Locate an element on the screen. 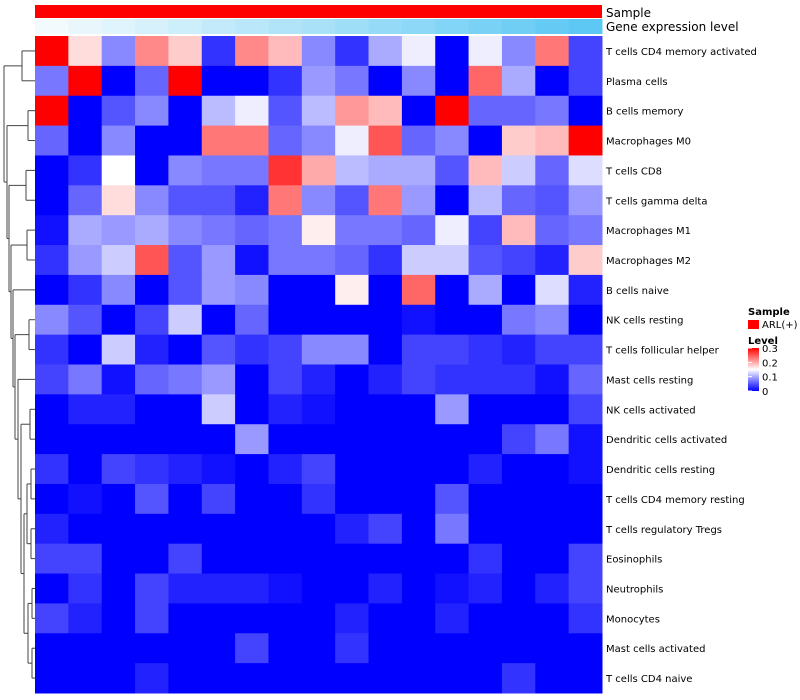 The height and width of the screenshot is (700, 800). row-dendrogram is located at coordinates (19, 364).